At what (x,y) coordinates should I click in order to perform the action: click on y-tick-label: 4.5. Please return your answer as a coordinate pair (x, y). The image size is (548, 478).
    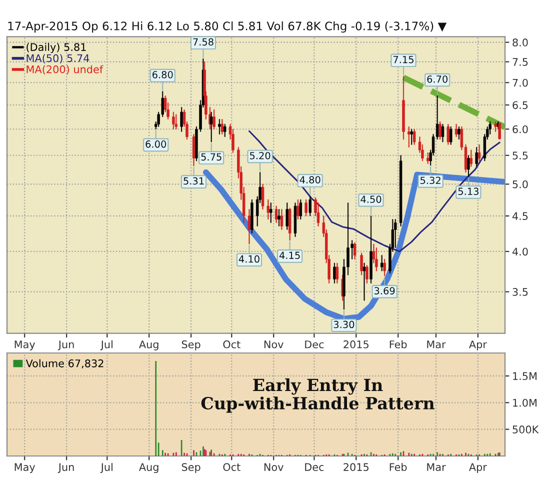
    Looking at the image, I should click on (520, 216).